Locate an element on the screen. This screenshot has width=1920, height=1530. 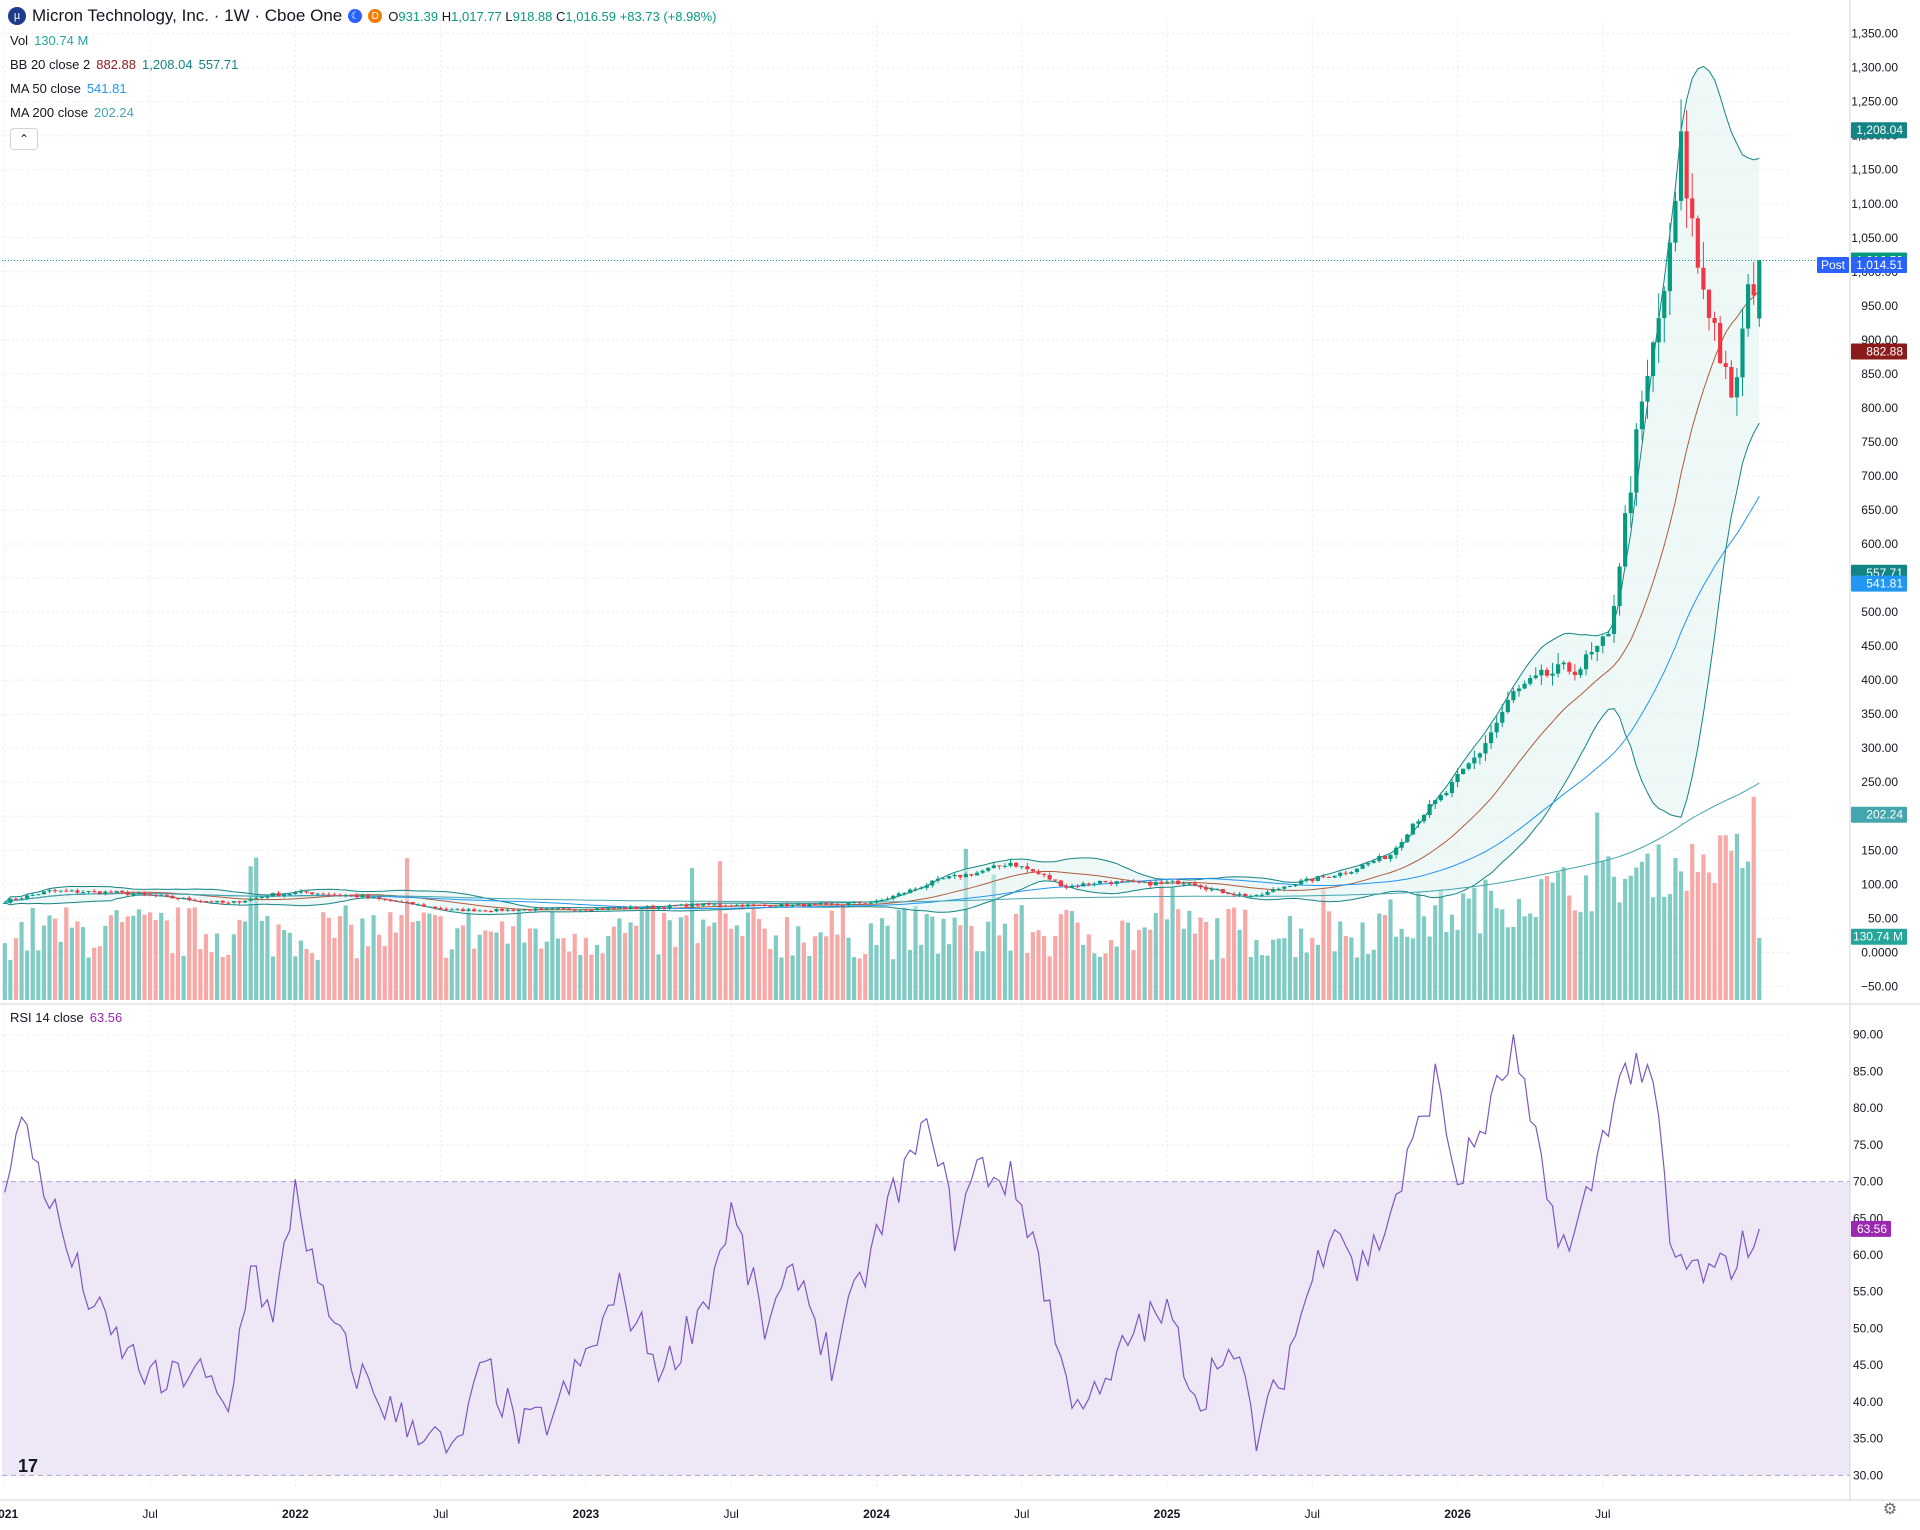
symbol-title: Micron Technology, Inc. · 1W · Cboe One is located at coordinates (187, 15).